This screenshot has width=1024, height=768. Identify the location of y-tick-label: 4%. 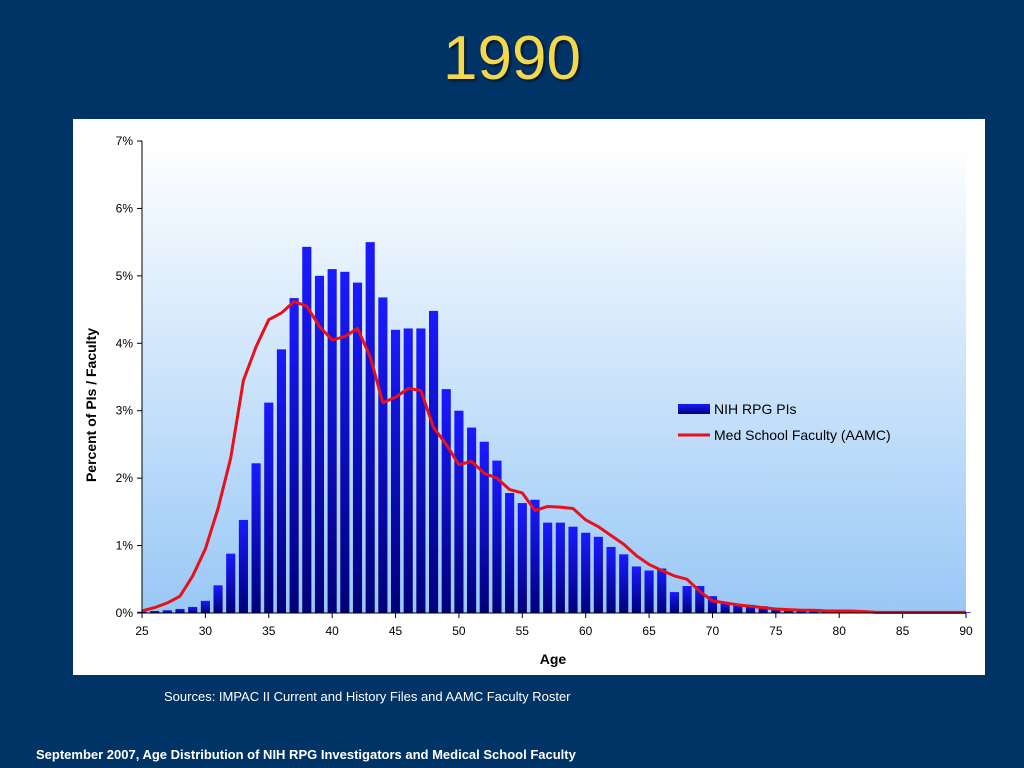
(125, 343).